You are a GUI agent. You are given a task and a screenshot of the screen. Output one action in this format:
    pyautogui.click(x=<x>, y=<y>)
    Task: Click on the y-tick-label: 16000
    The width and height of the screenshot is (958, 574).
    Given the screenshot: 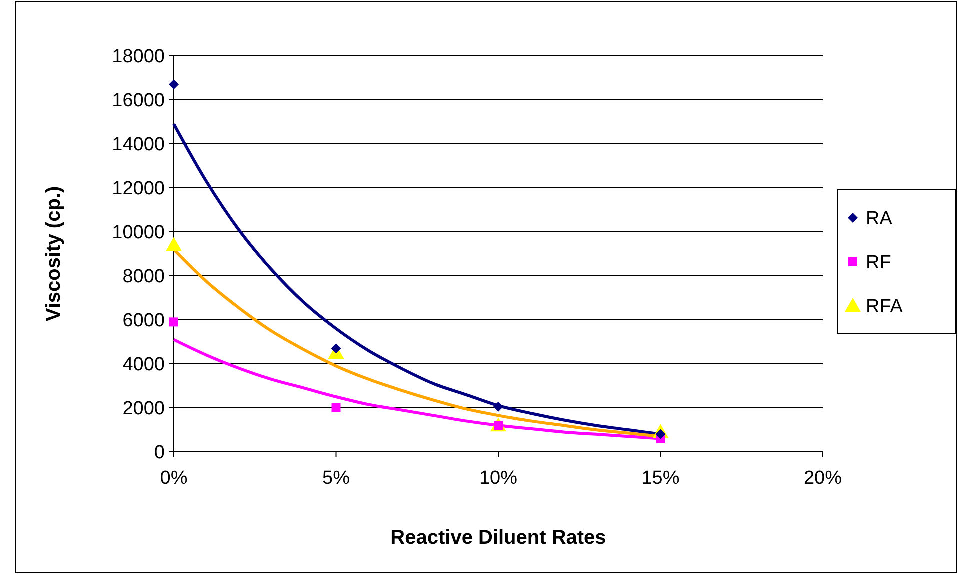 What is the action you would take?
    pyautogui.click(x=138, y=101)
    